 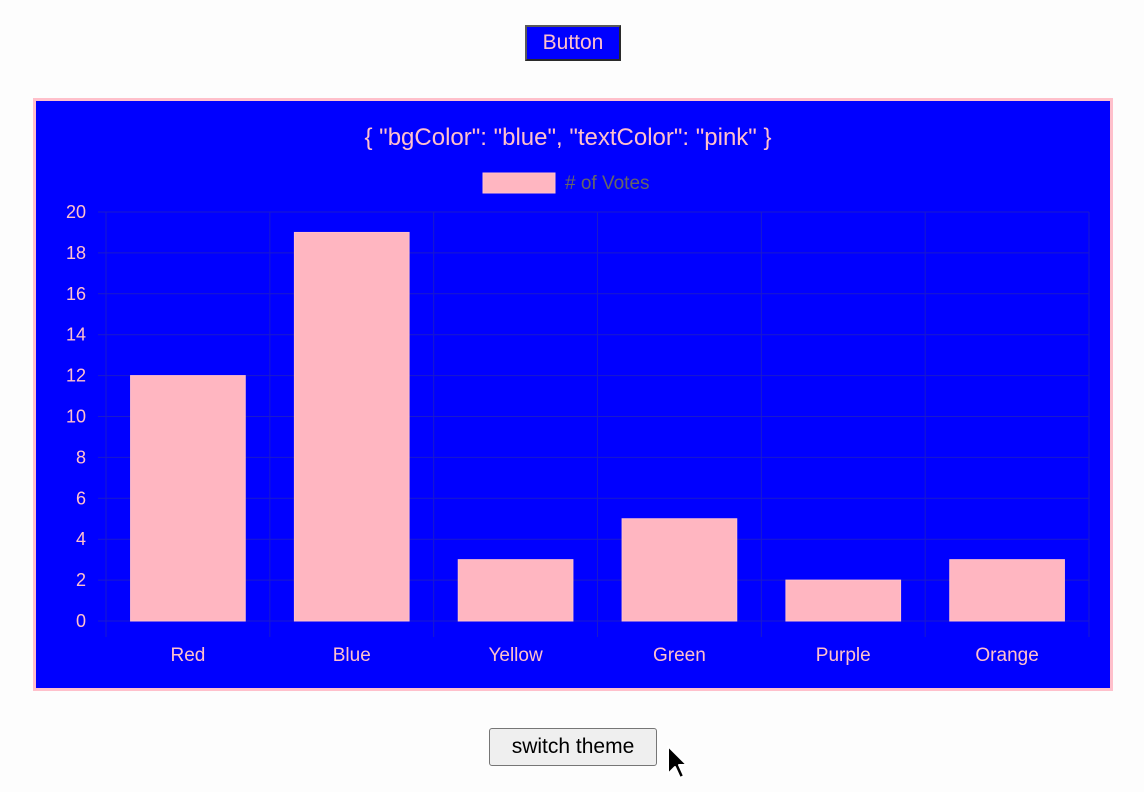 What do you see at coordinates (607, 183) in the screenshot?
I see `legend-label: # of Votes` at bounding box center [607, 183].